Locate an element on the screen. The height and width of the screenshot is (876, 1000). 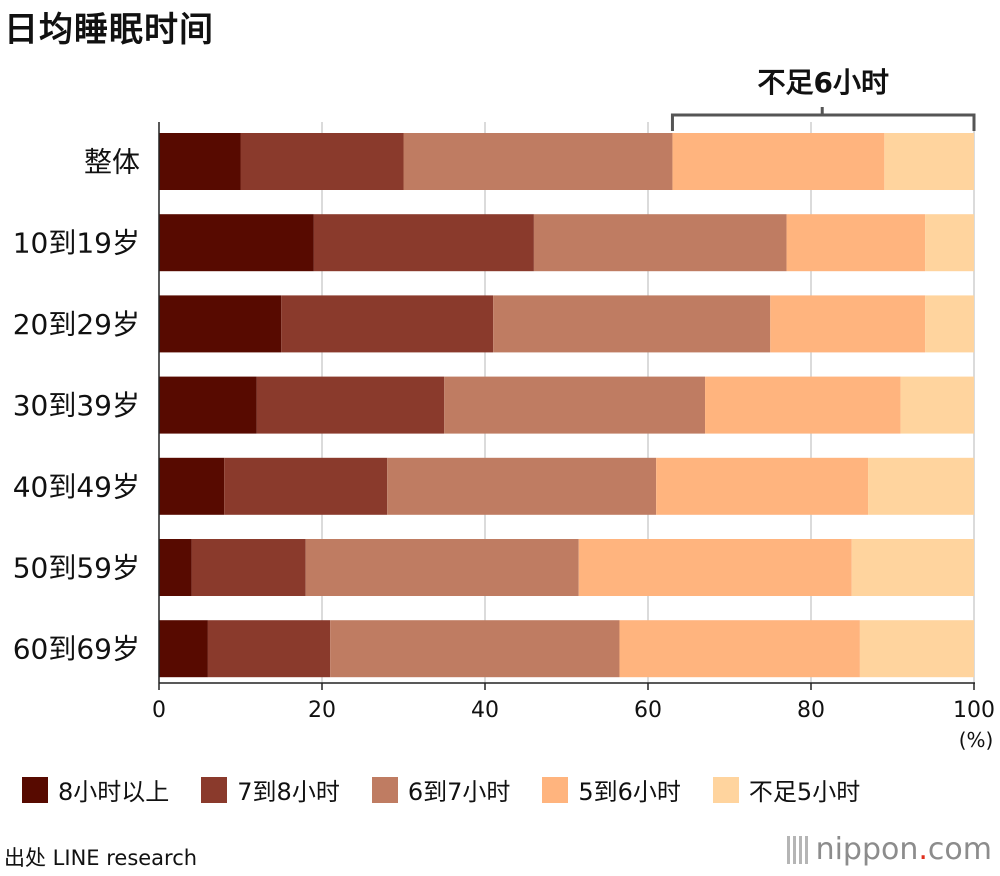
legend-item: 不足5小时 is located at coordinates (786, 789).